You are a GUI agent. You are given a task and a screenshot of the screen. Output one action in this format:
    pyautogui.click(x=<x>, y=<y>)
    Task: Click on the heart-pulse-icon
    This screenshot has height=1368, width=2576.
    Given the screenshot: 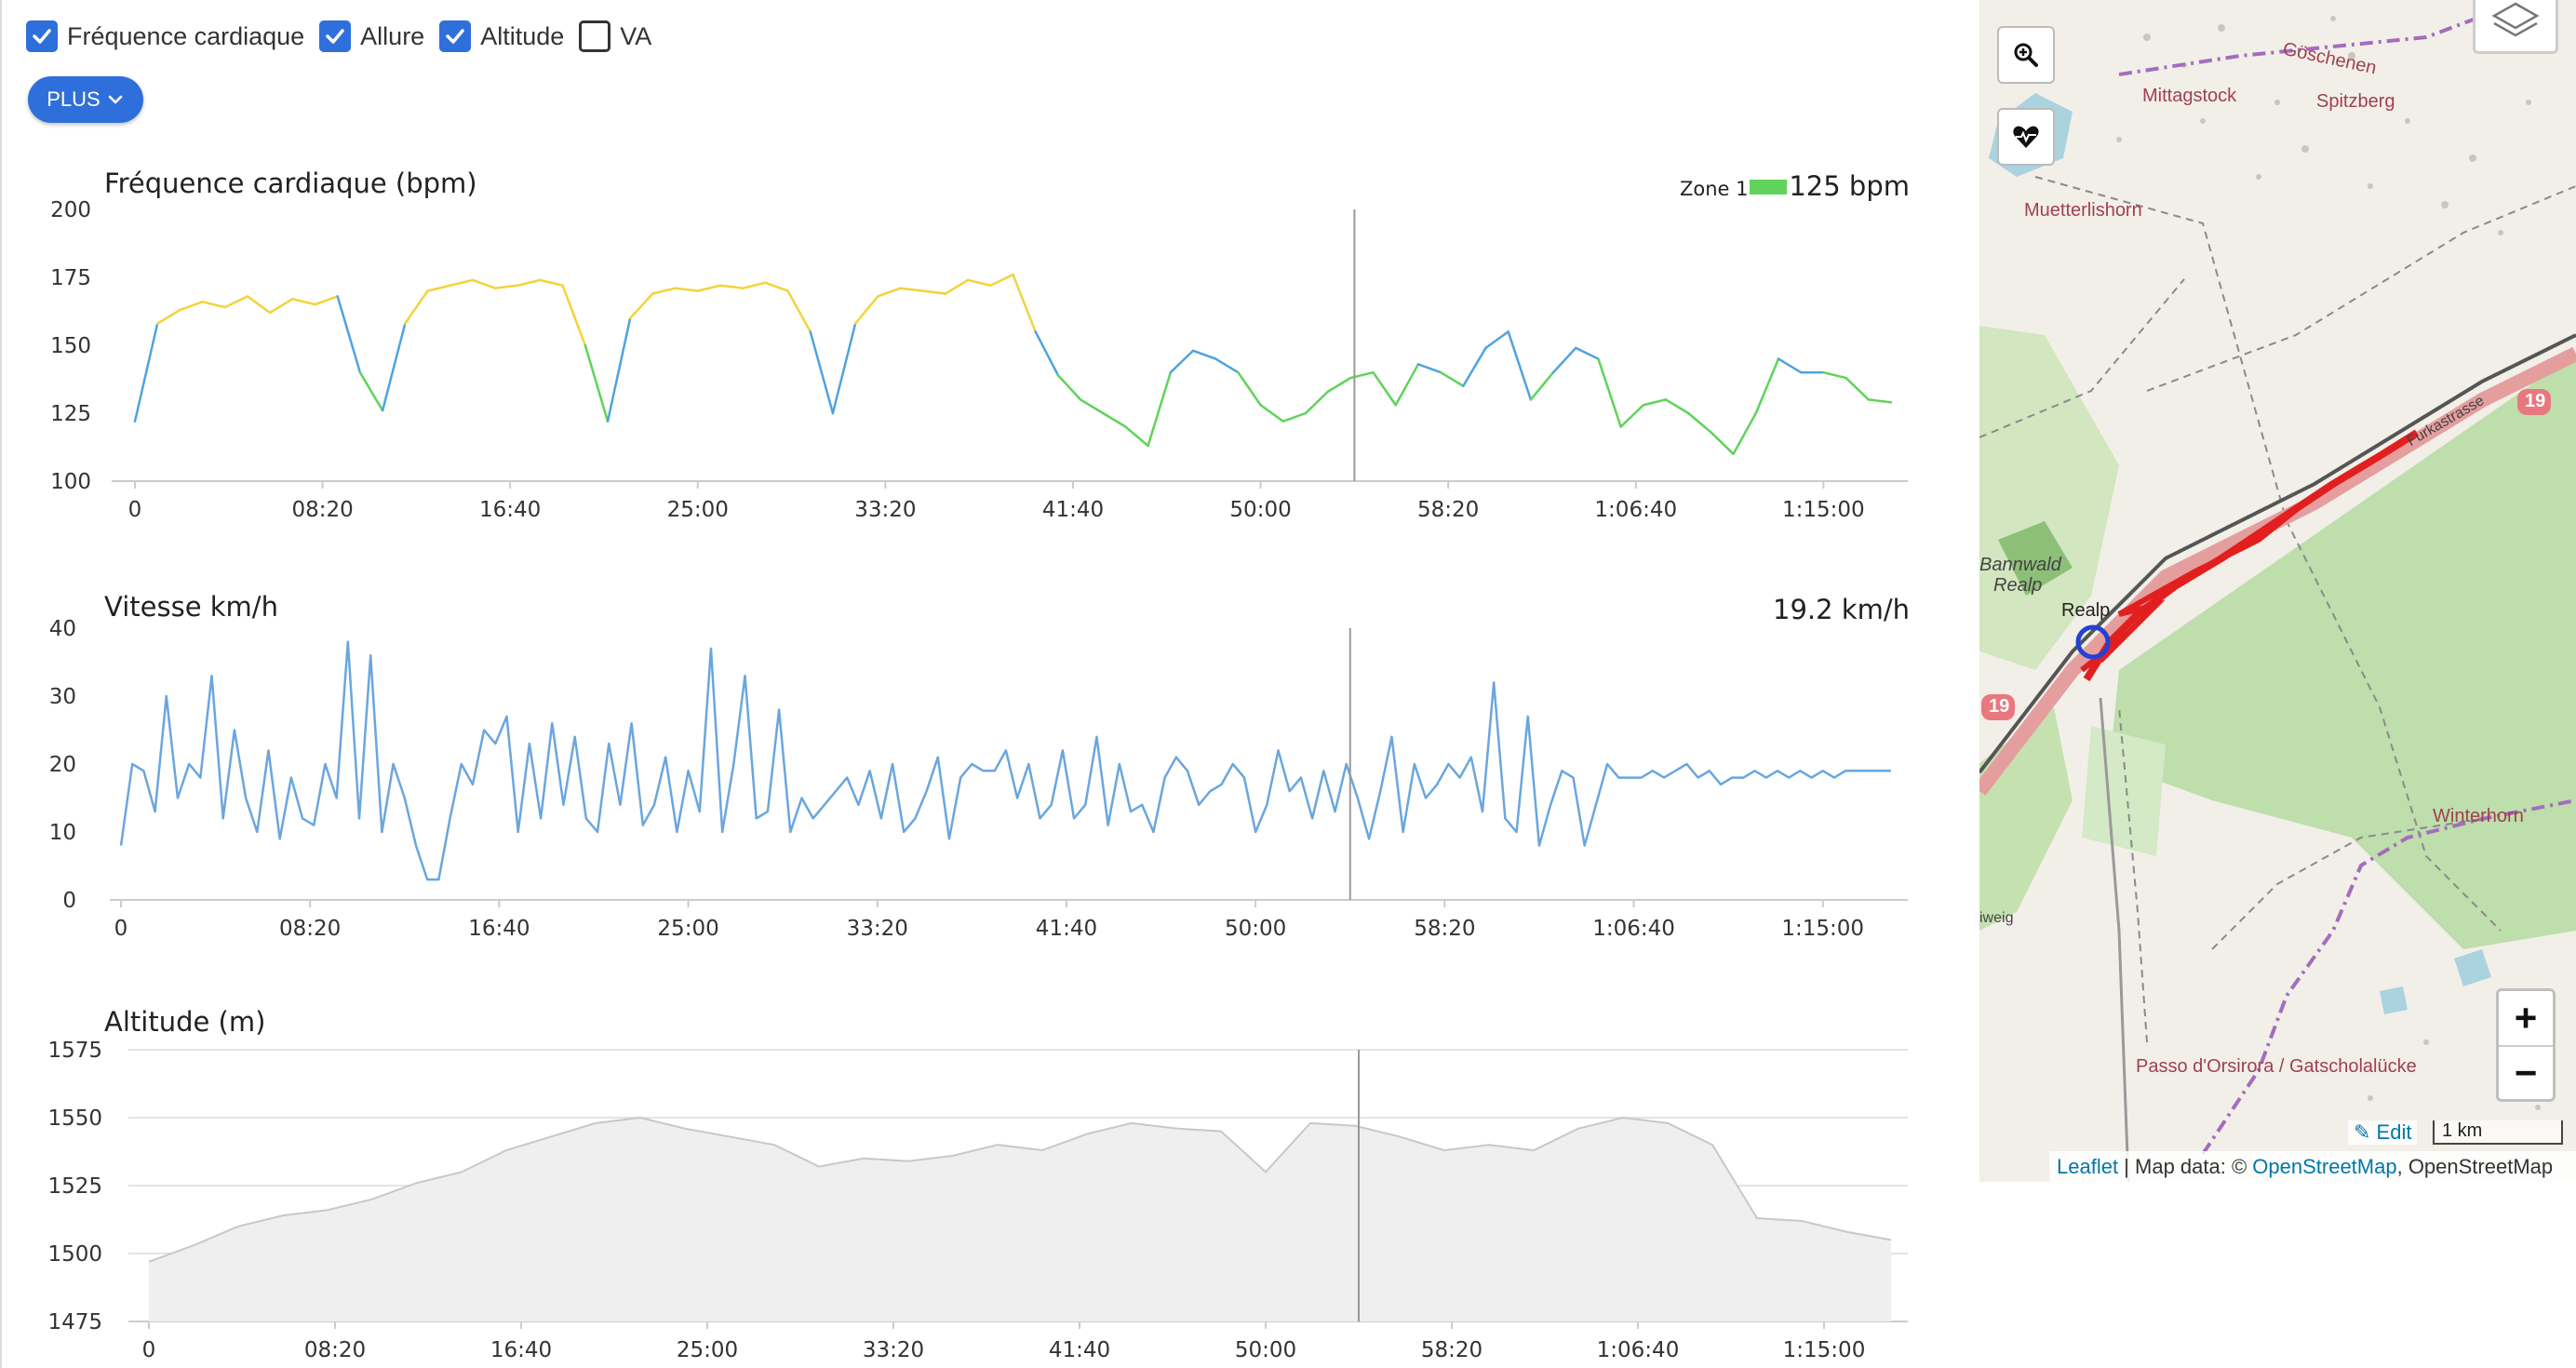 What is the action you would take?
    pyautogui.click(x=2026, y=137)
    